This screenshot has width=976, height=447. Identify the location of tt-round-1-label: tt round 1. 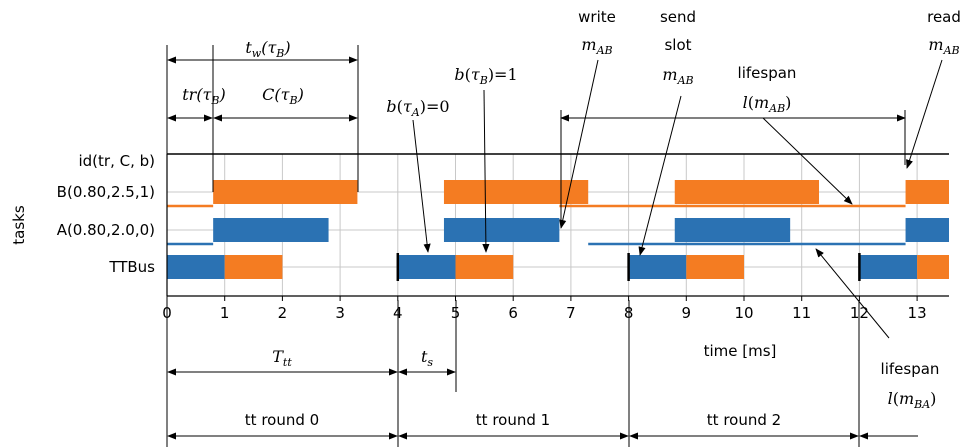
(513, 420).